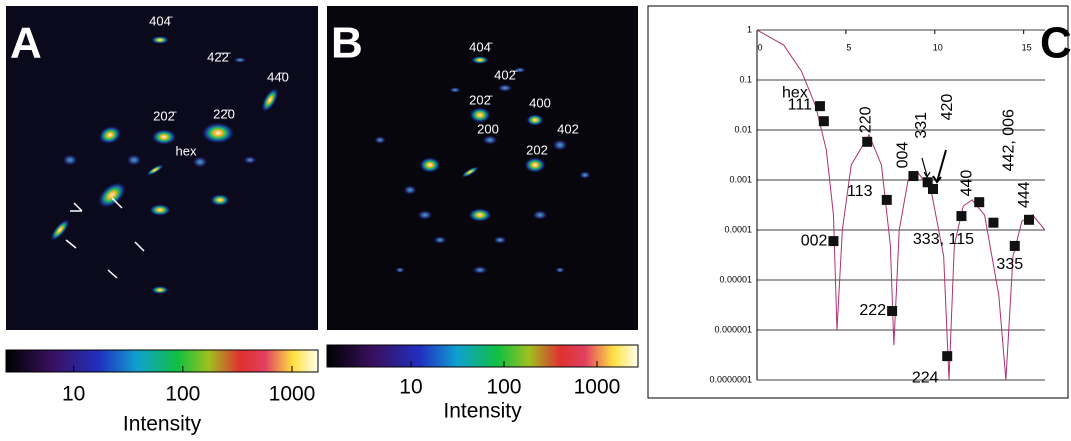 This screenshot has height=441, width=1071. What do you see at coordinates (537, 149) in the screenshot?
I see `reflection-label: 202` at bounding box center [537, 149].